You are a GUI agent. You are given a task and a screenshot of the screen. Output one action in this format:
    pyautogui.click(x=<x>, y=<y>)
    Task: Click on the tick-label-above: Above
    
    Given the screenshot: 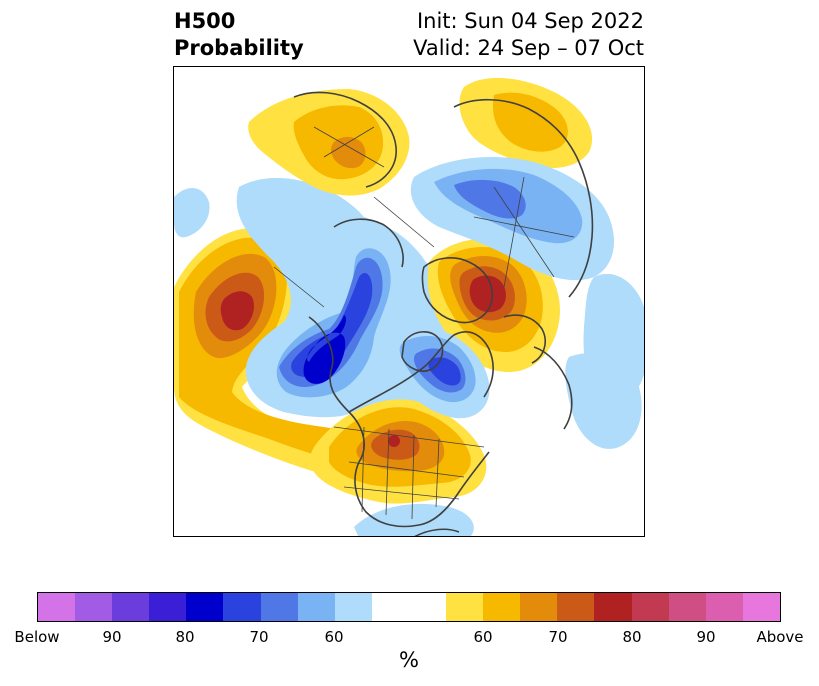 What is the action you would take?
    pyautogui.click(x=780, y=637)
    